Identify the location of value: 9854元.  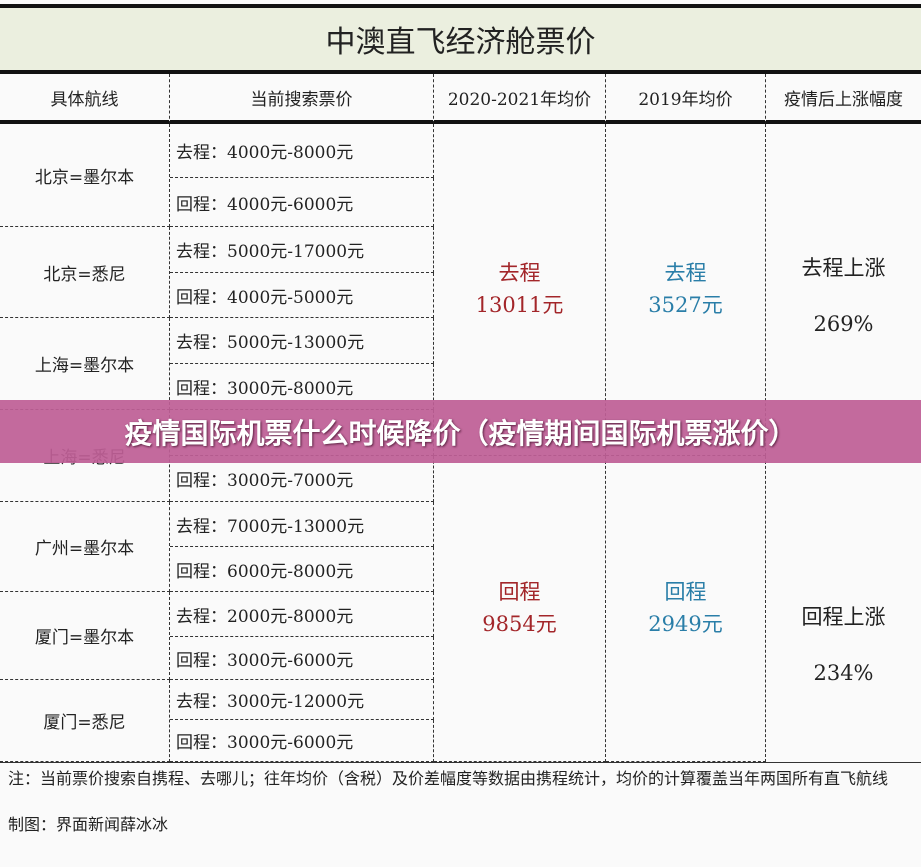
(519, 623).